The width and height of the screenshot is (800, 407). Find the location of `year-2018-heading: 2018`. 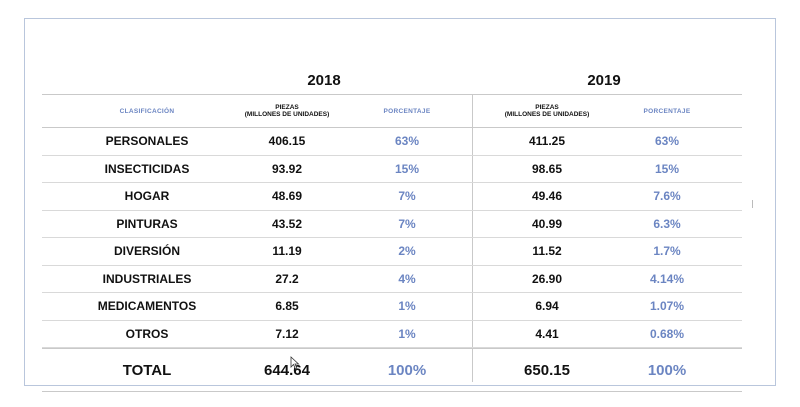

year-2018-heading: 2018 is located at coordinates (324, 80).